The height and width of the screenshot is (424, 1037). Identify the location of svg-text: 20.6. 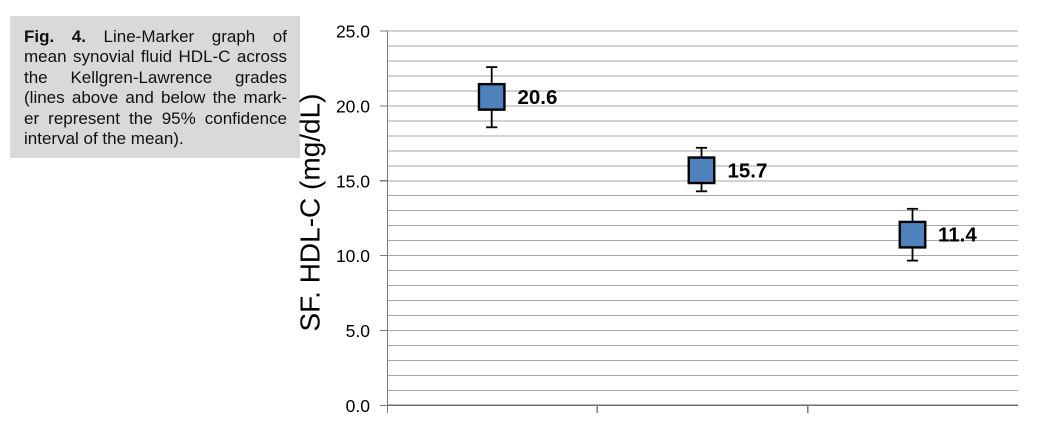
(538, 97).